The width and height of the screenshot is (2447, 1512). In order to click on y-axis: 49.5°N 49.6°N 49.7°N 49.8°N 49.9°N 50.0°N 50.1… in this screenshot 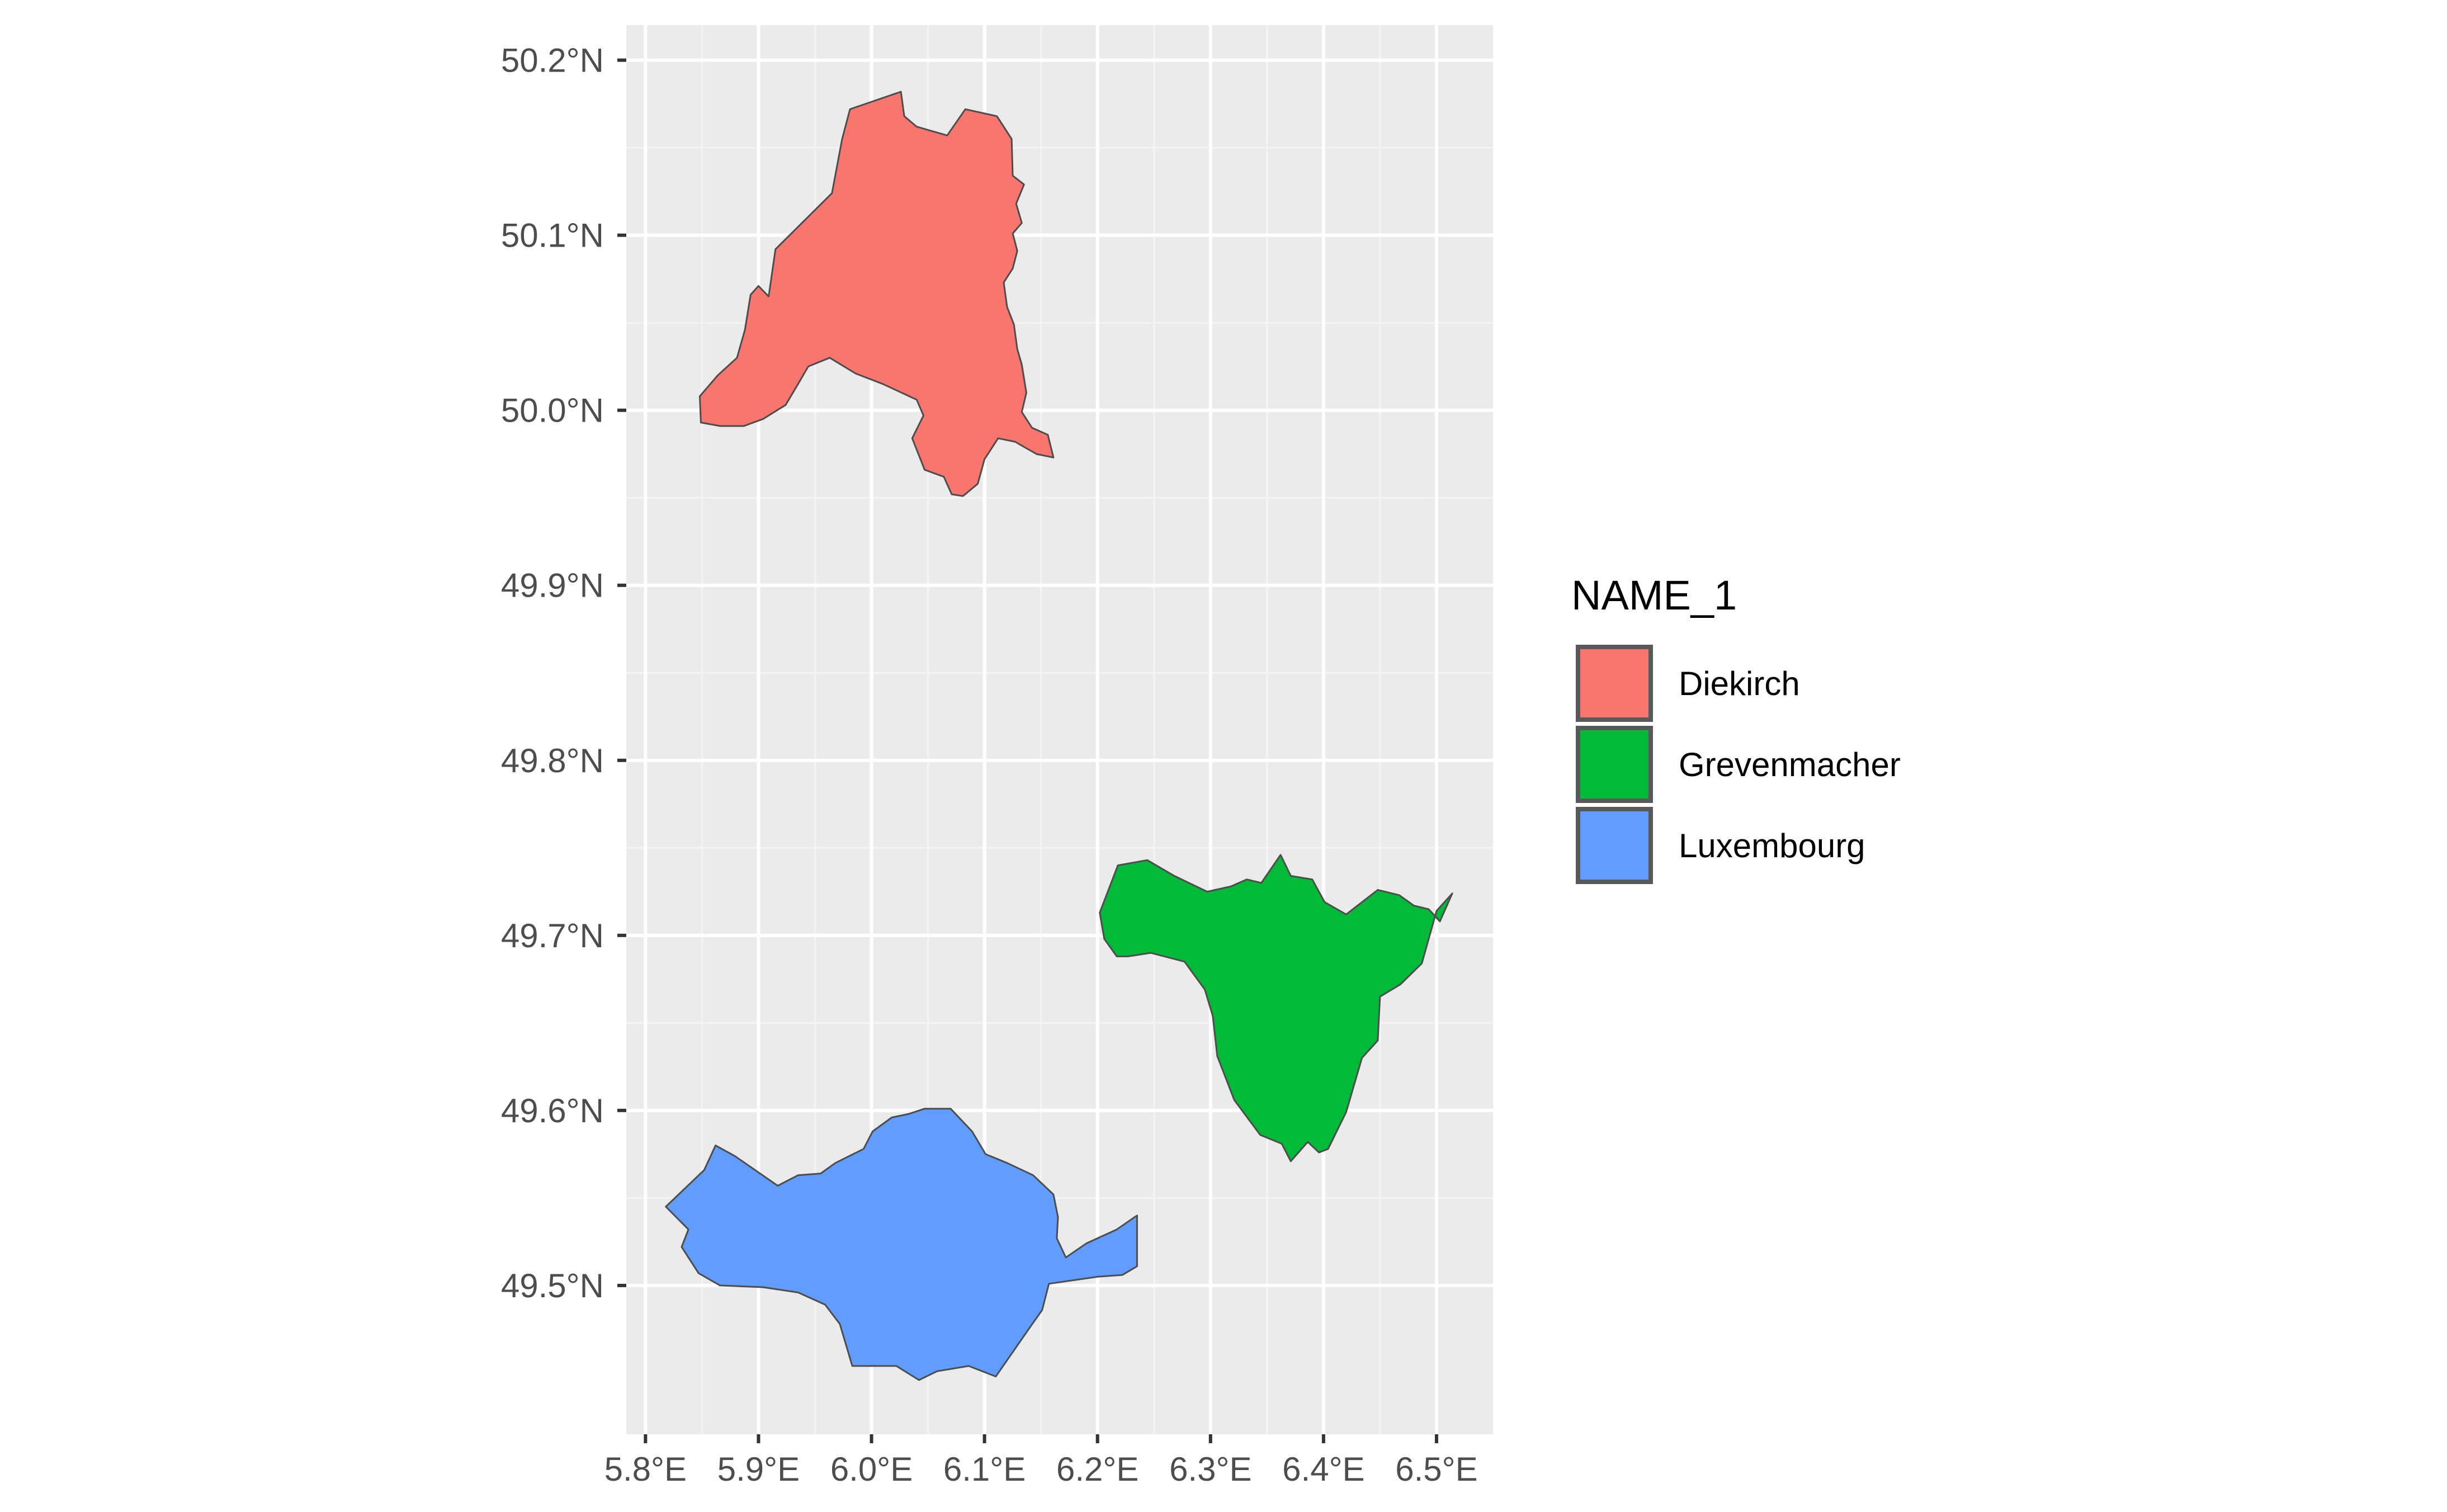, I will do `click(563, 673)`.